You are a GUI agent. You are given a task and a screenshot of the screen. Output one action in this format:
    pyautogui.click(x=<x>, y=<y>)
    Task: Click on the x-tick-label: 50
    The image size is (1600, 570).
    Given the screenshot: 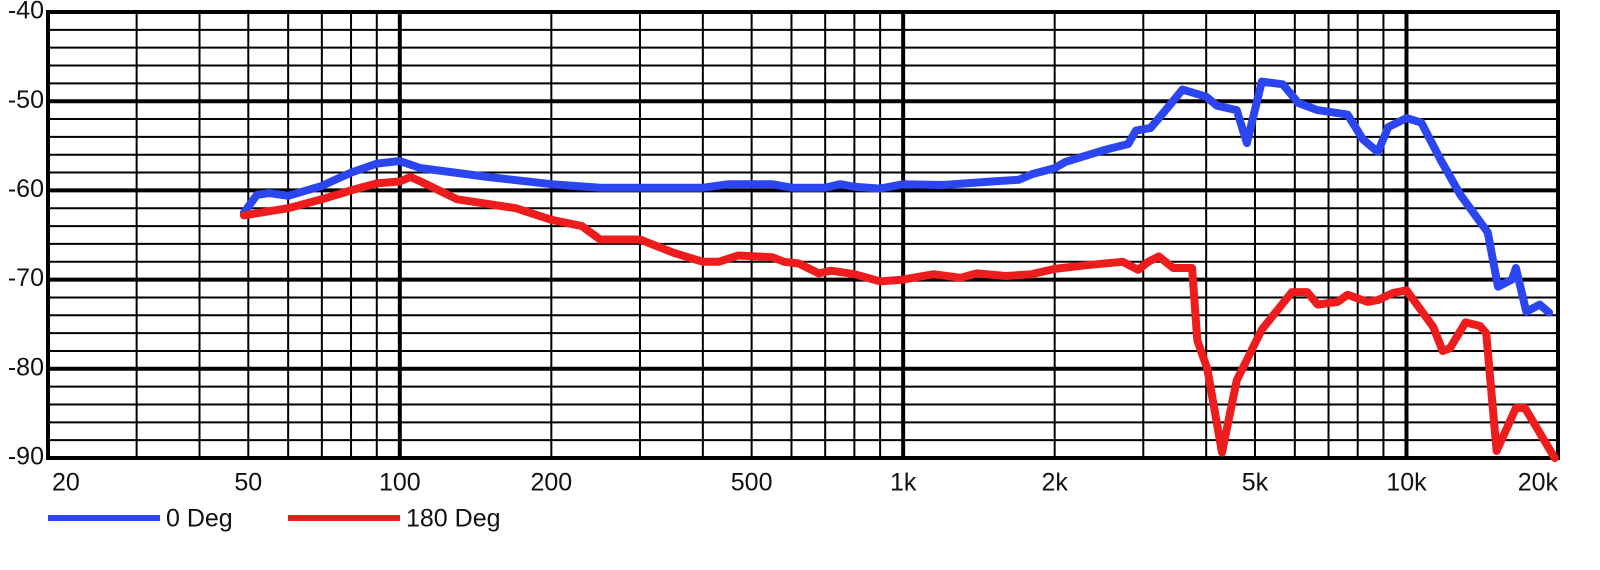 What is the action you would take?
    pyautogui.click(x=248, y=483)
    